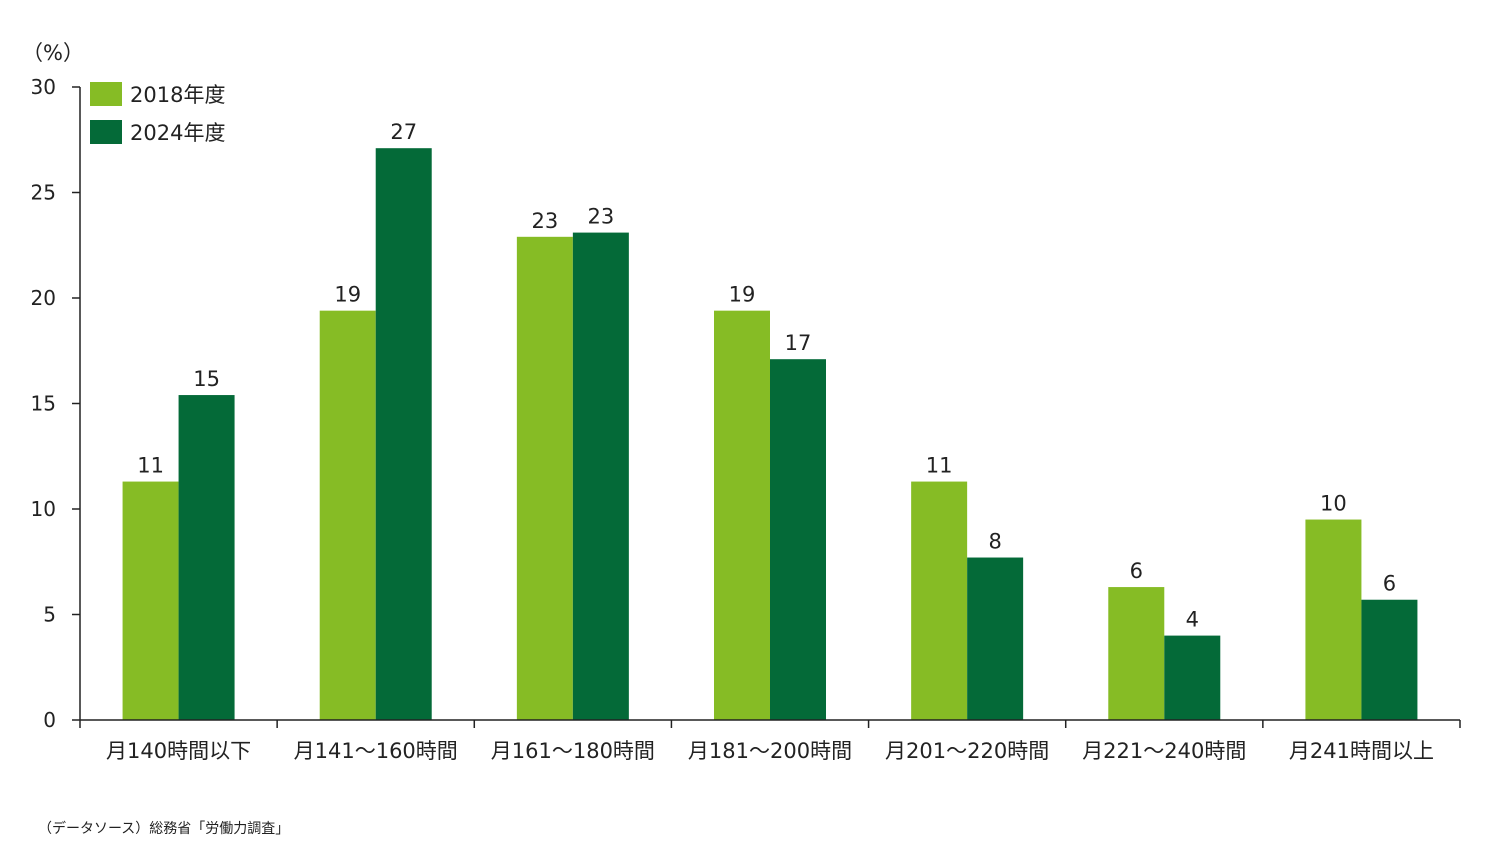 The height and width of the screenshot is (849, 1499). Describe the element at coordinates (403, 132) in the screenshot. I see `bar-value-label: 27` at that location.